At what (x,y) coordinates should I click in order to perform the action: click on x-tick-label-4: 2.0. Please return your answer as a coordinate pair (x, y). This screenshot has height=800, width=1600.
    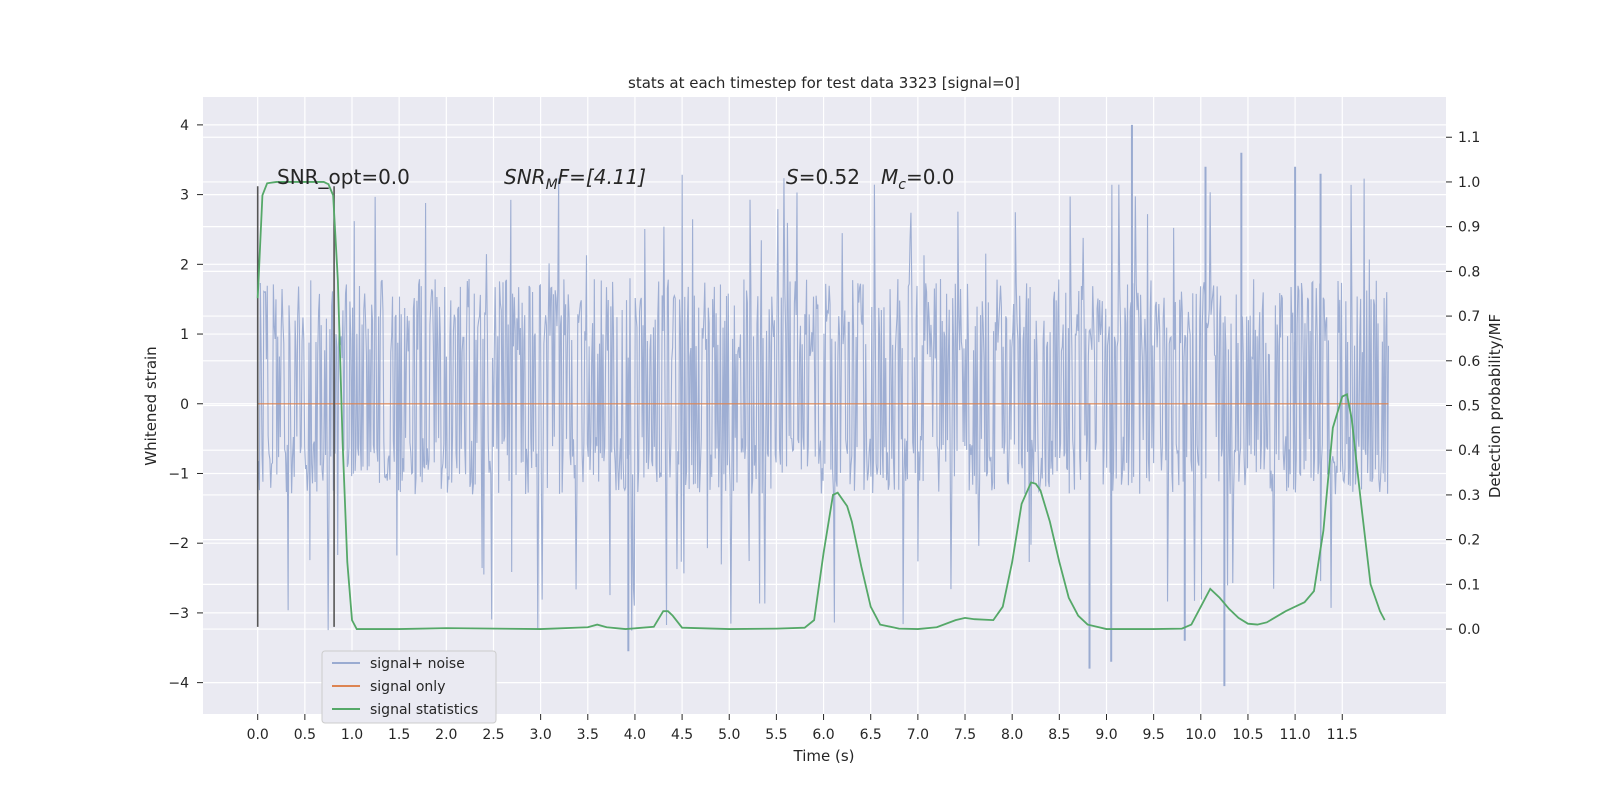
    Looking at the image, I should click on (446, 735).